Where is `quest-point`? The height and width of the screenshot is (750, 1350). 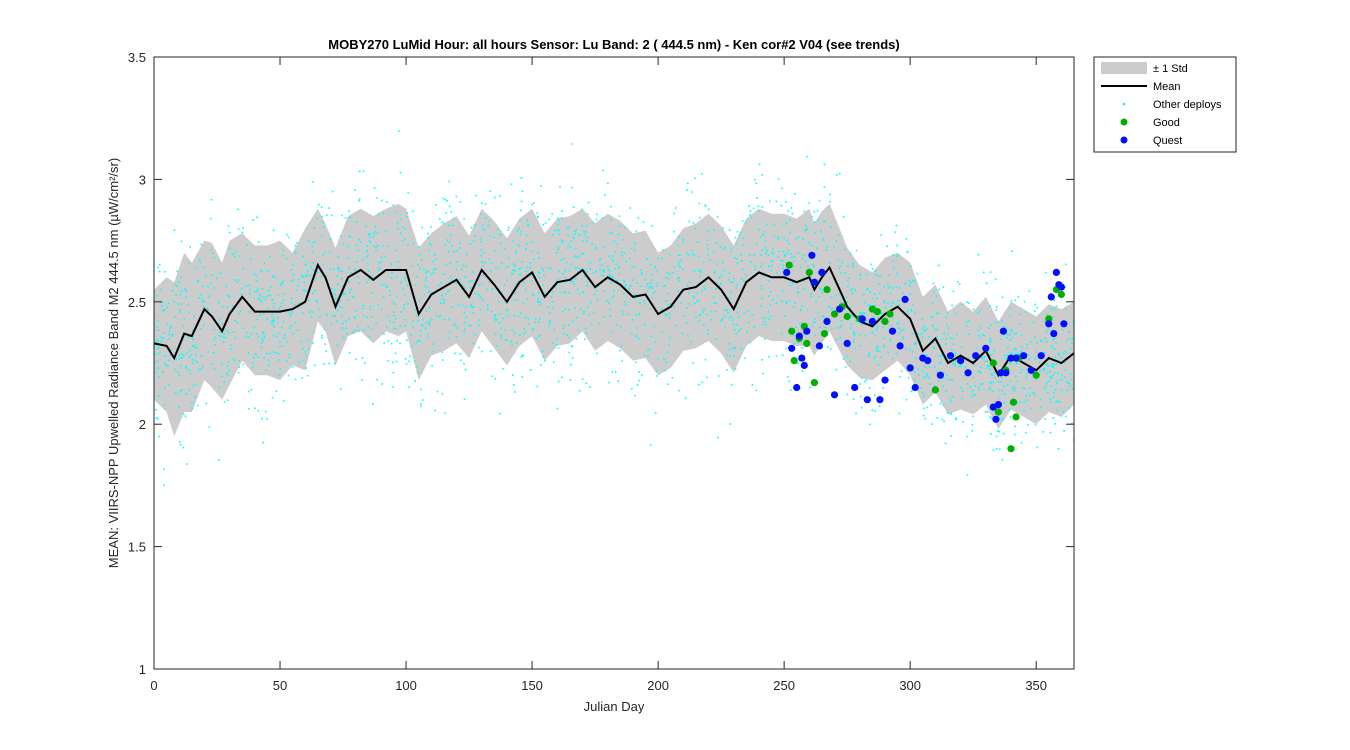
quest-point is located at coordinates (892, 331).